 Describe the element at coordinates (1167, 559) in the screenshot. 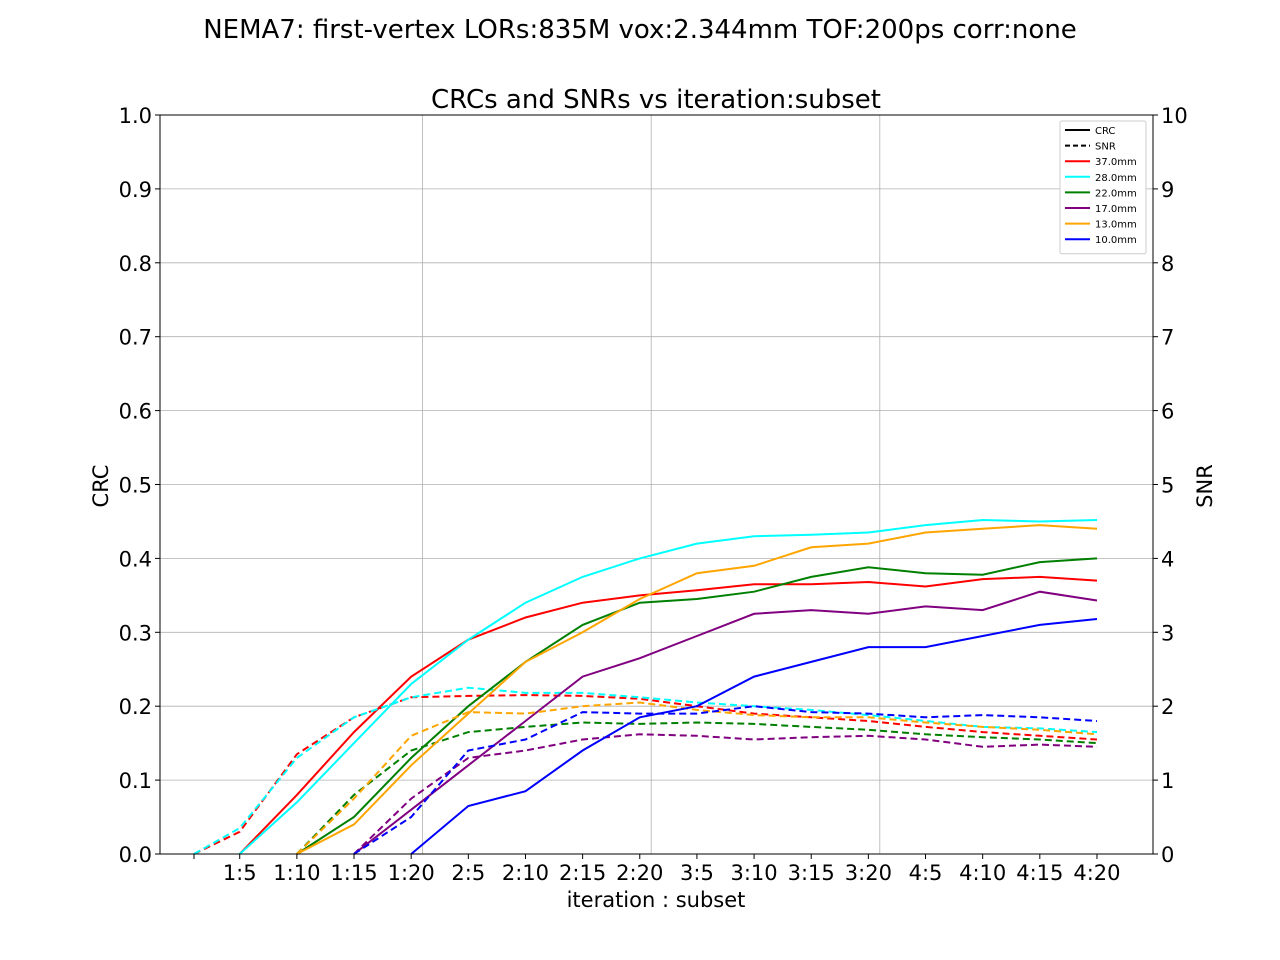

I see `y-tick-label-right: 4` at that location.